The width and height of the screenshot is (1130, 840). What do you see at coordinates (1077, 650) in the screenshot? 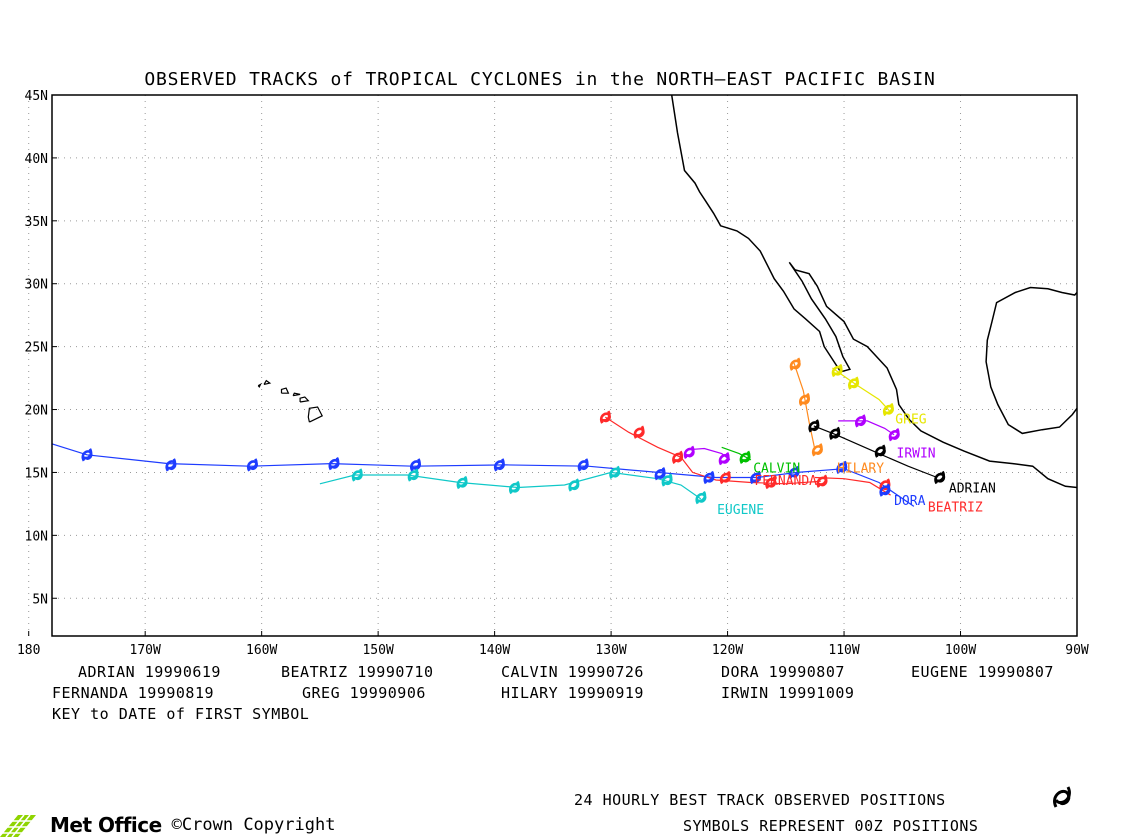
I see `lon-tick-label: 90W` at bounding box center [1077, 650].